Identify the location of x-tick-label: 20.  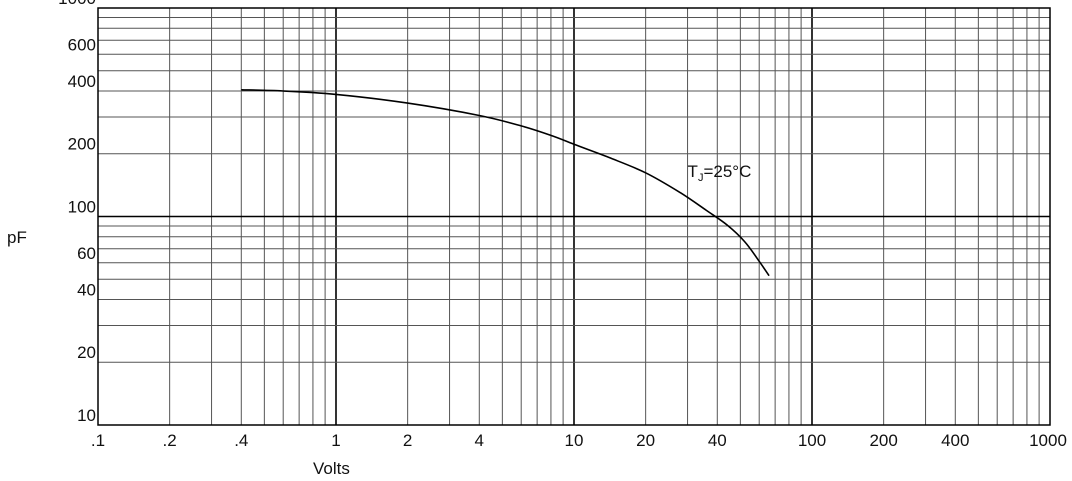
(645, 440).